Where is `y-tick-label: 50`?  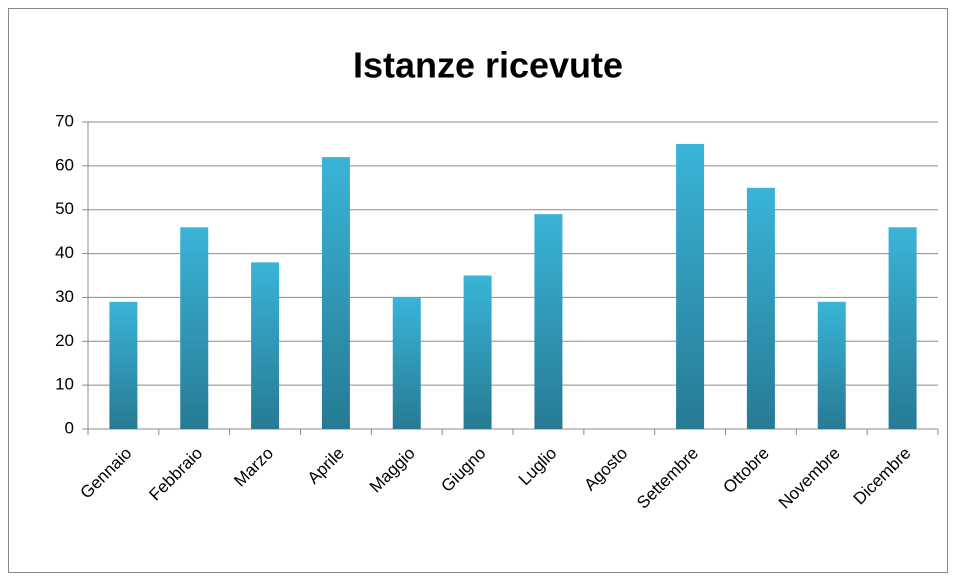
y-tick-label: 50 is located at coordinates (64, 208).